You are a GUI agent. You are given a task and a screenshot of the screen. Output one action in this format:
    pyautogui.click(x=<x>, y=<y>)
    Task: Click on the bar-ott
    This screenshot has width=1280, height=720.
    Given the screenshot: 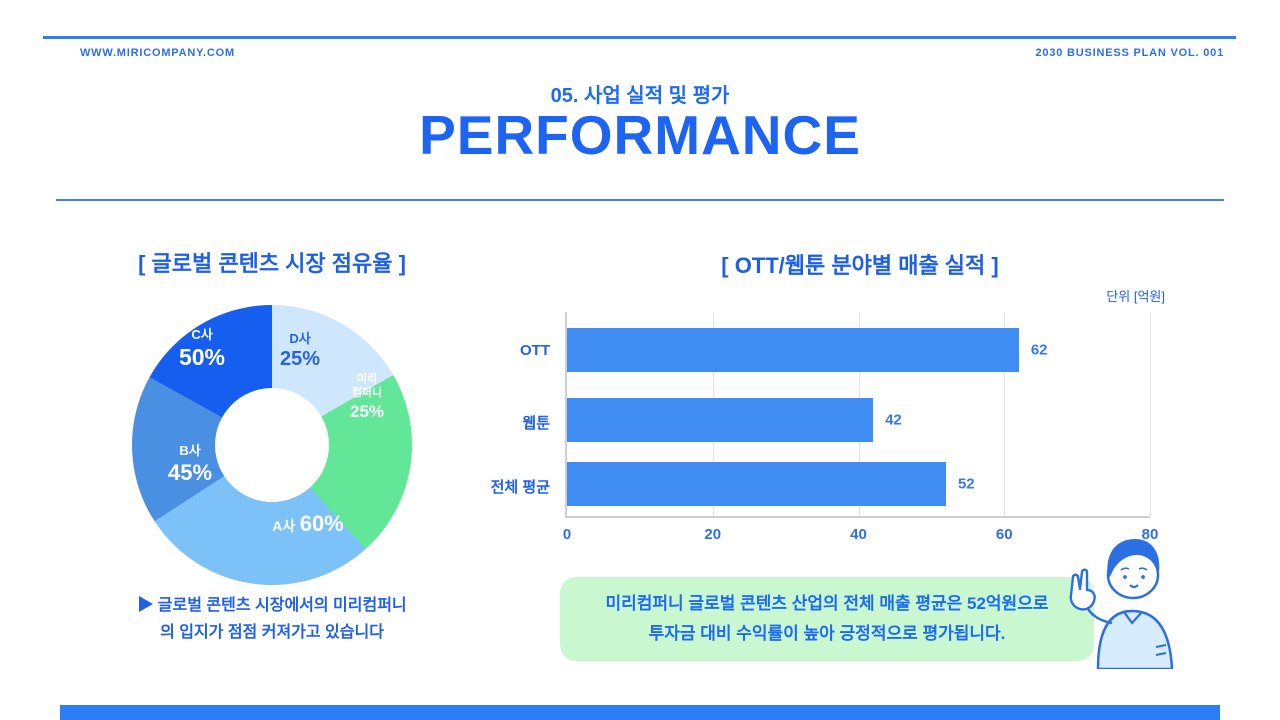 What is the action you would take?
    pyautogui.click(x=793, y=350)
    